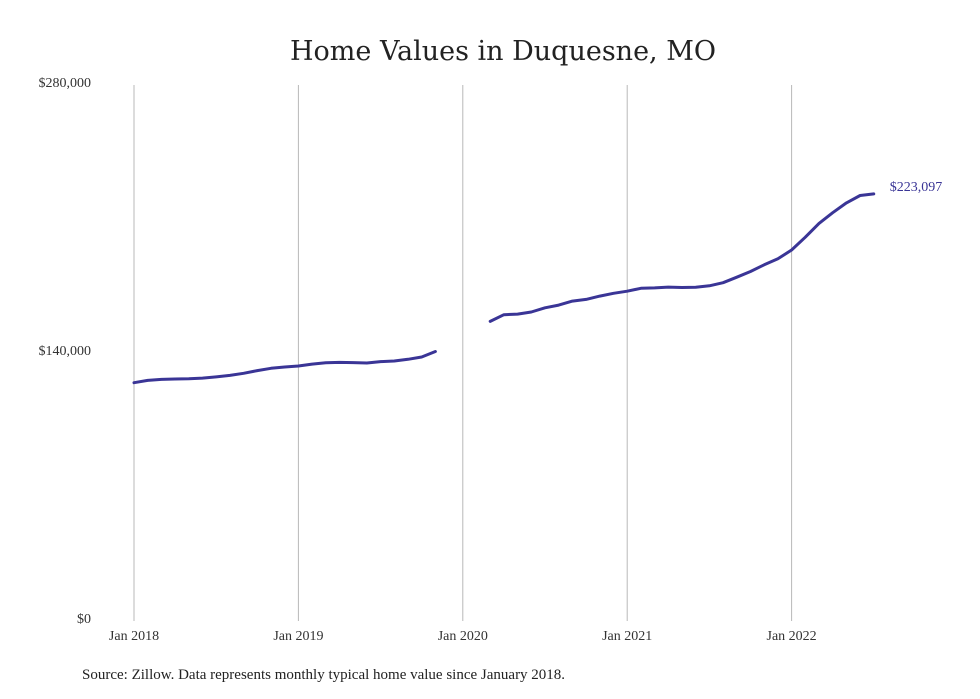  I want to click on x-tick-label: Jan 2018, so click(134, 636).